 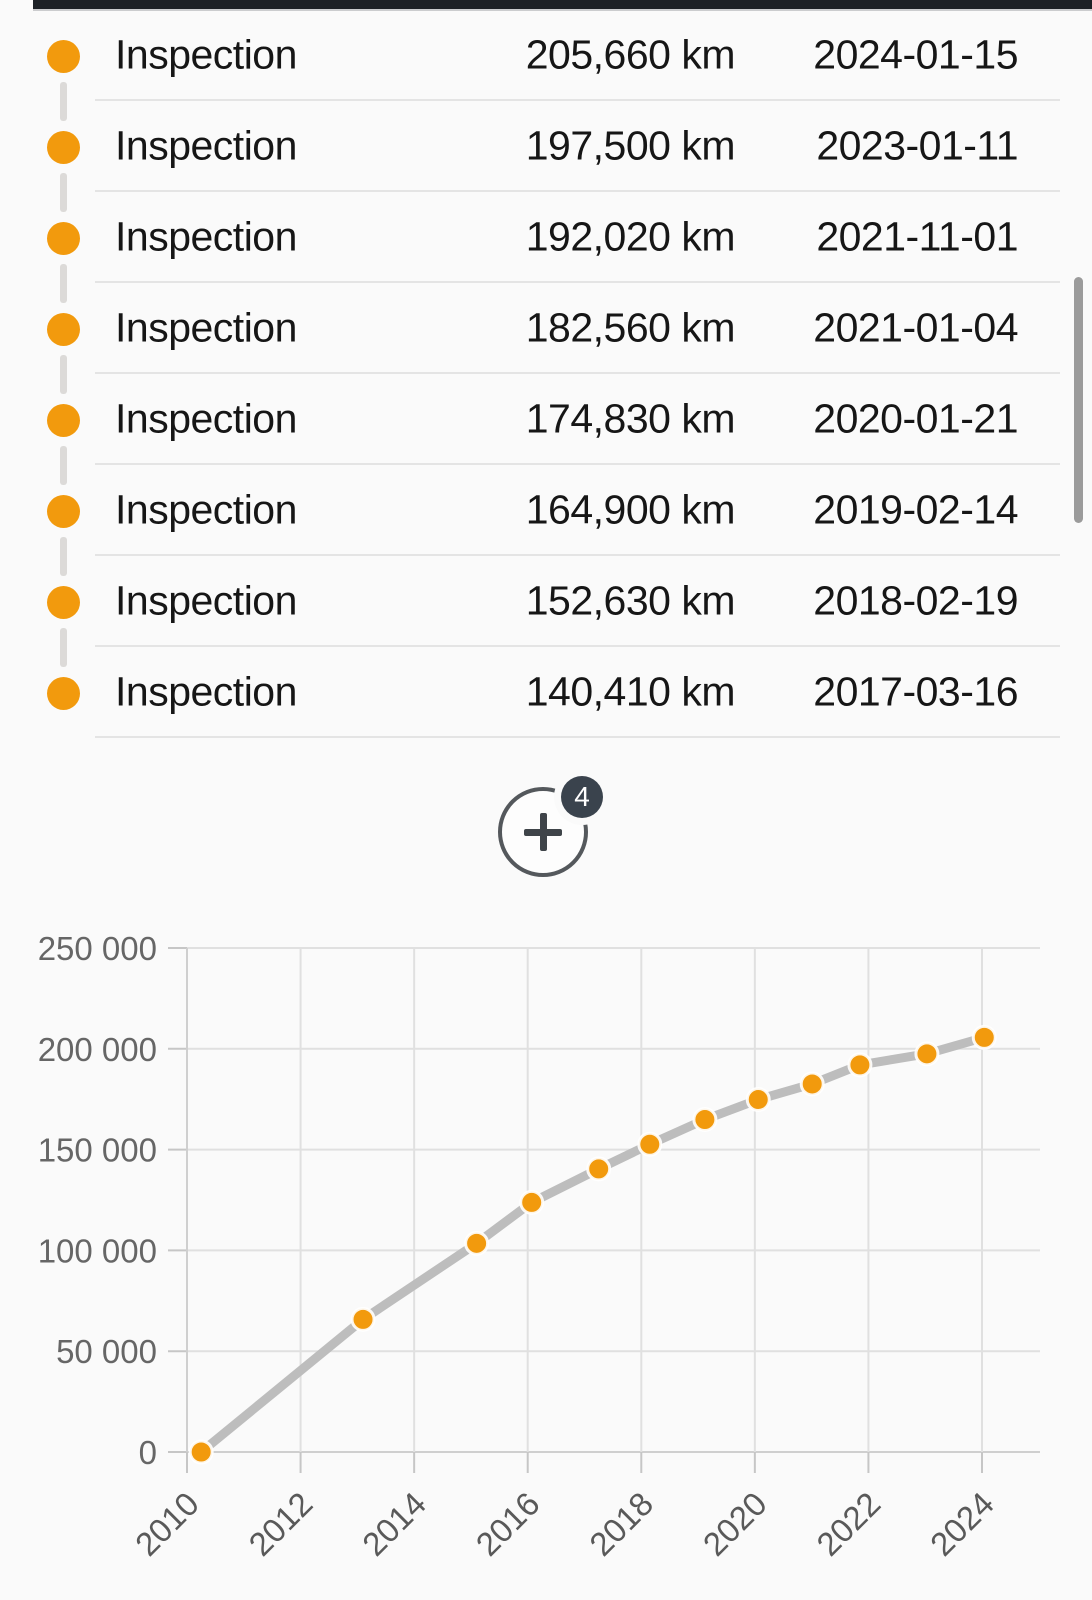 What do you see at coordinates (543, 832) in the screenshot?
I see `plus-icon` at bounding box center [543, 832].